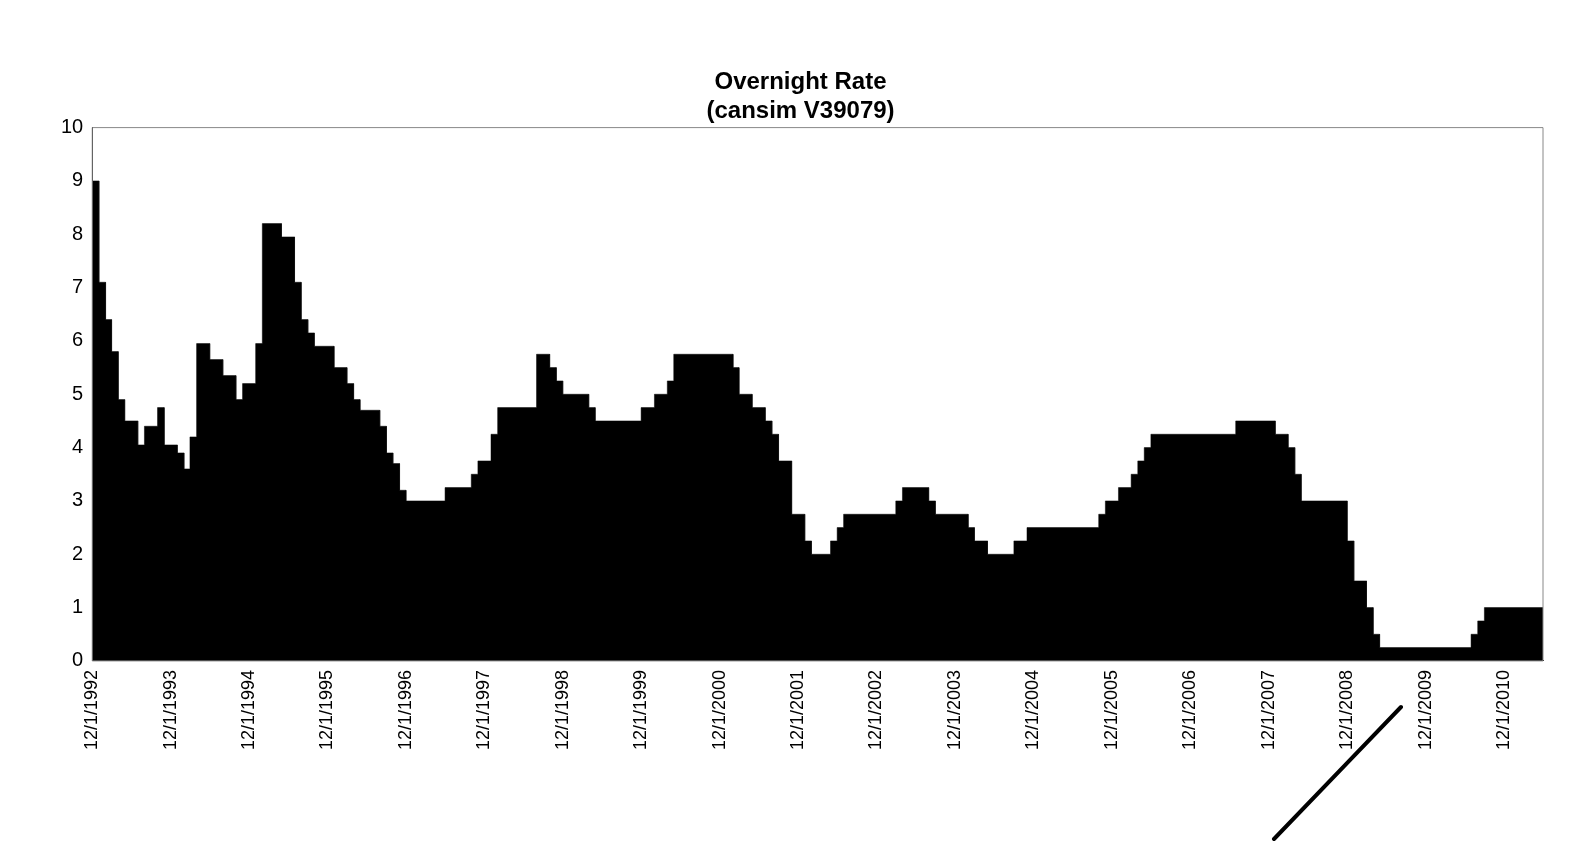 The image size is (1578, 843). Describe the element at coordinates (78, 339) in the screenshot. I see `y-tick-label: 6` at that location.